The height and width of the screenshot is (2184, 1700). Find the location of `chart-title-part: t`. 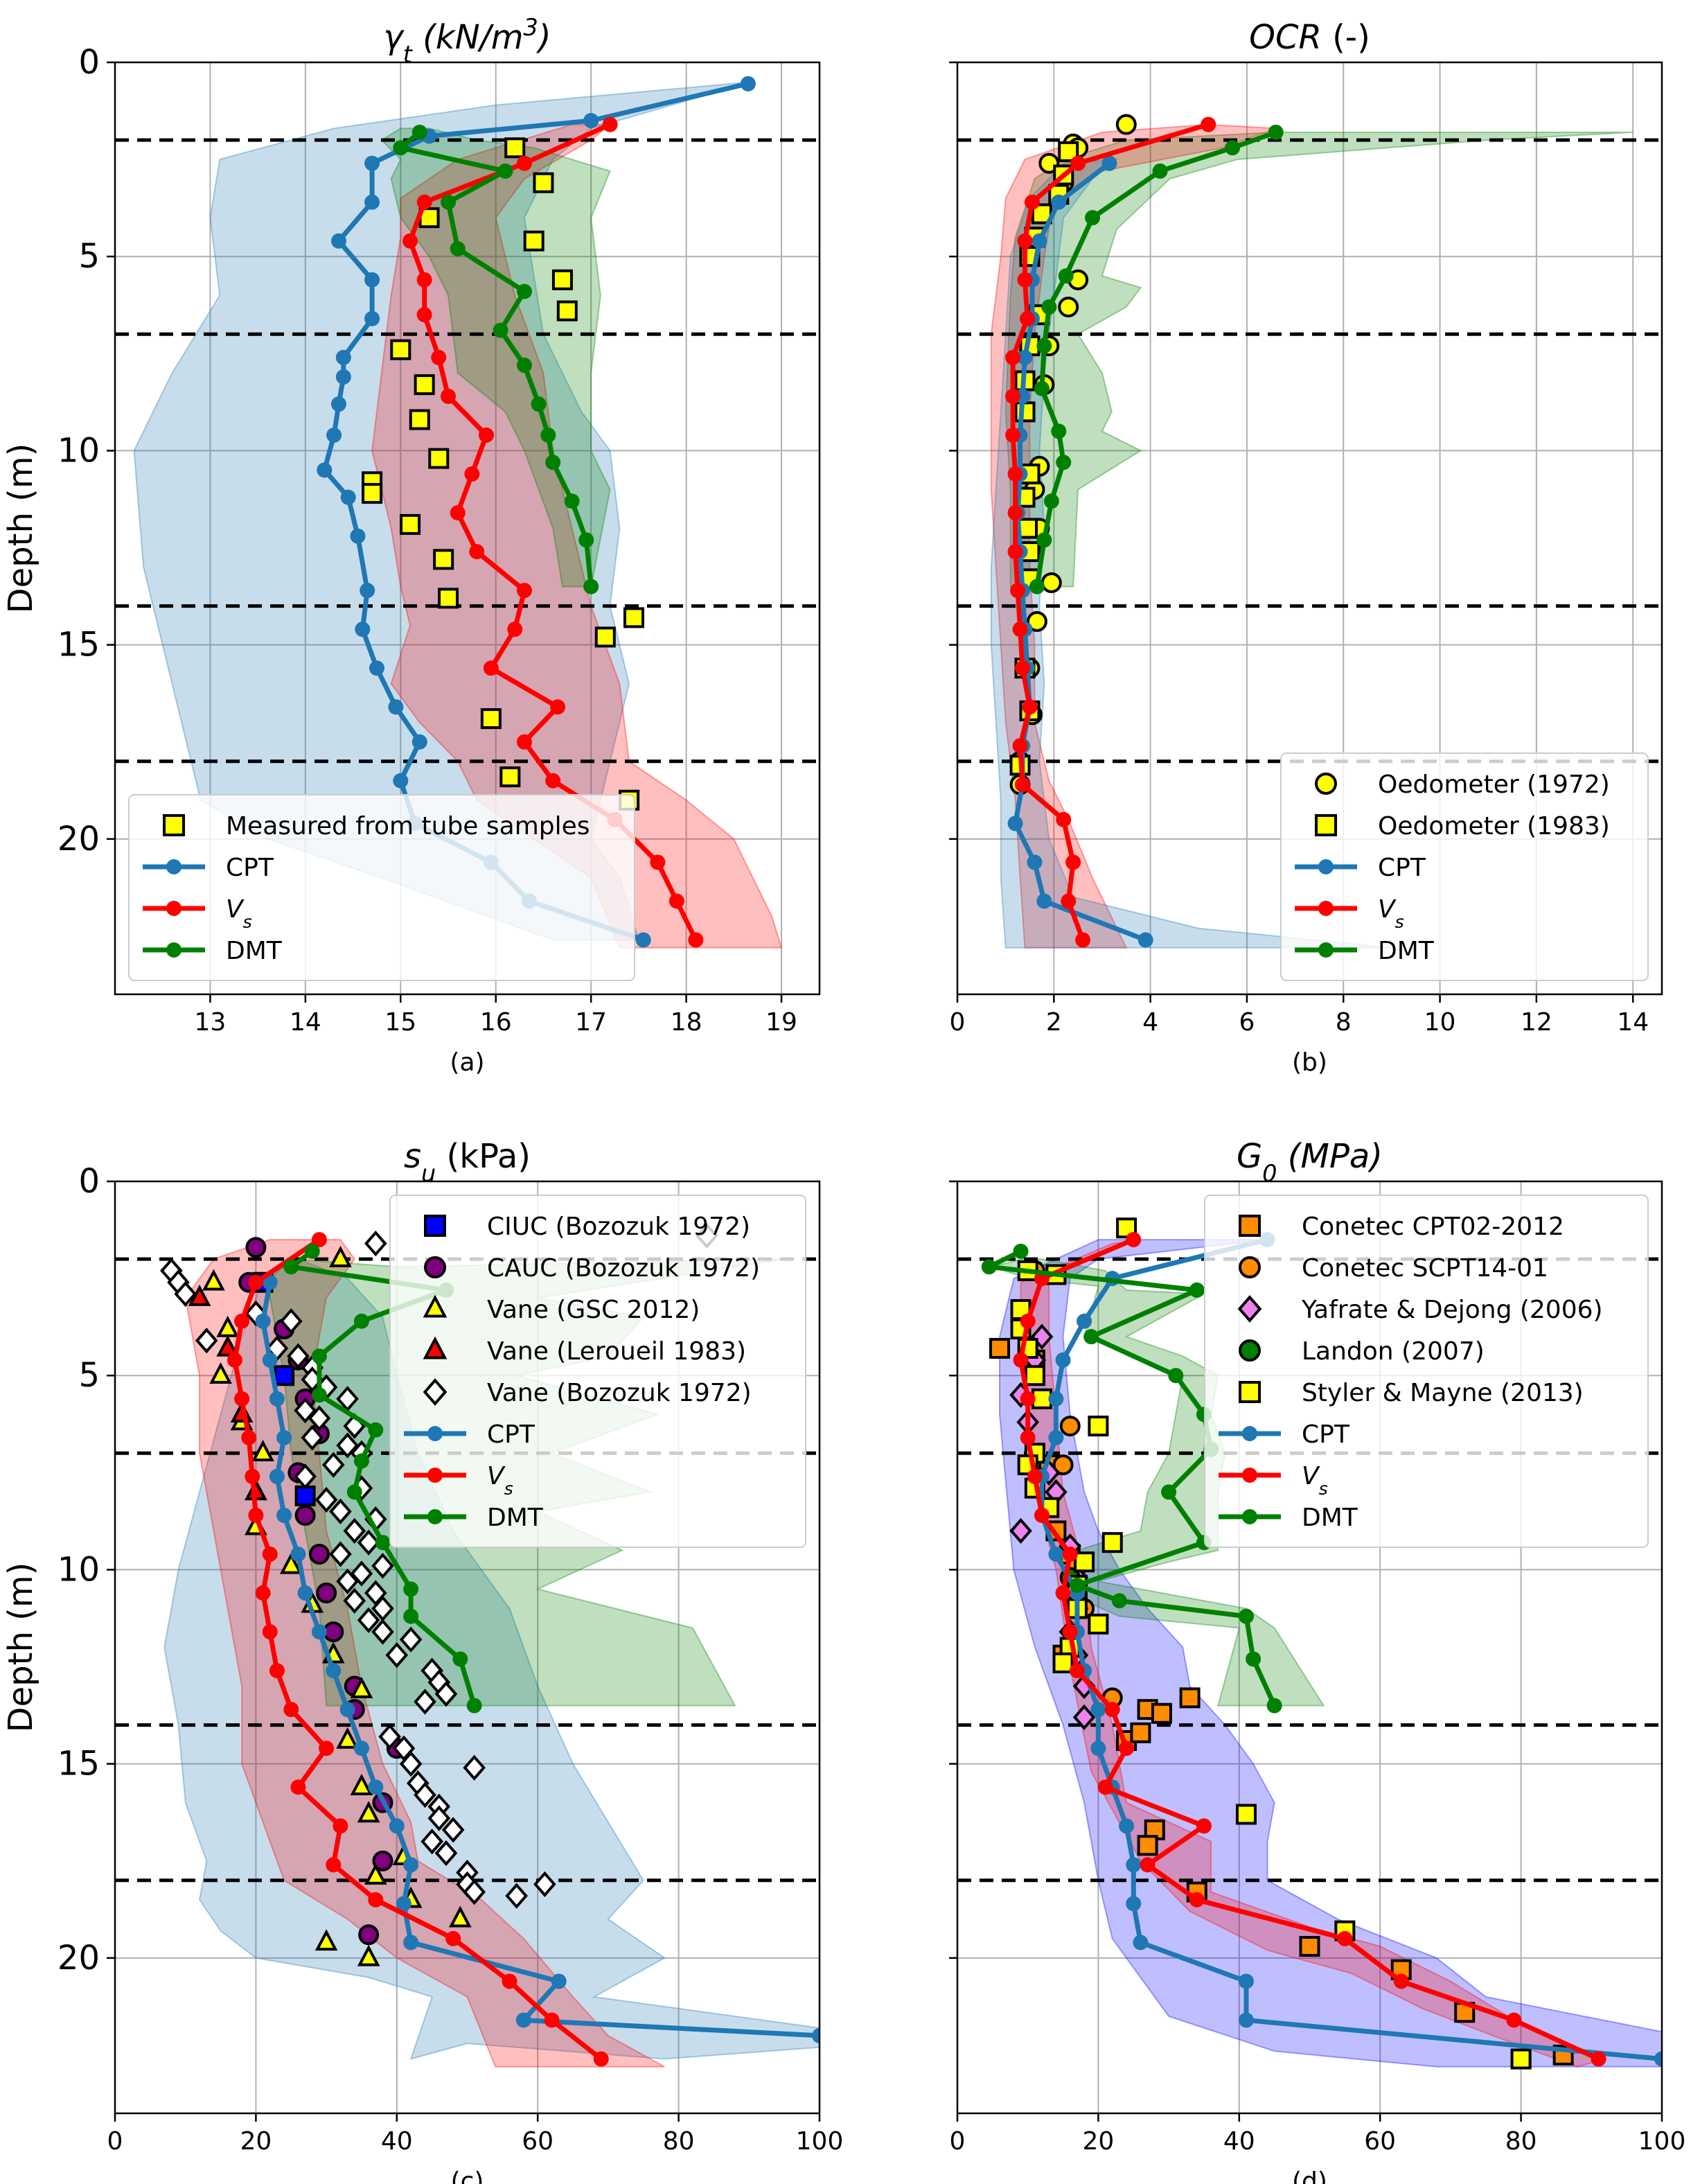

chart-title-part: t is located at coordinates (408, 54).